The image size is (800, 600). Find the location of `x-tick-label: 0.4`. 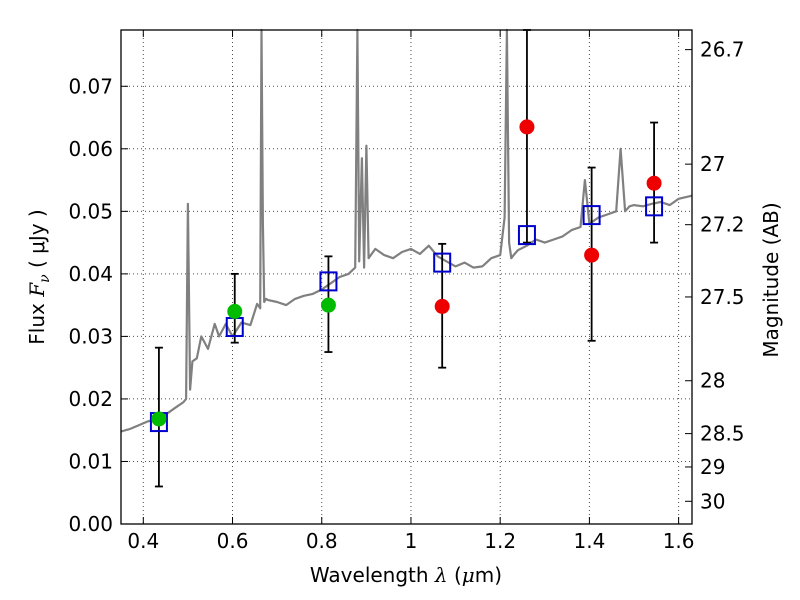

x-tick-label: 0.4 is located at coordinates (143, 541).